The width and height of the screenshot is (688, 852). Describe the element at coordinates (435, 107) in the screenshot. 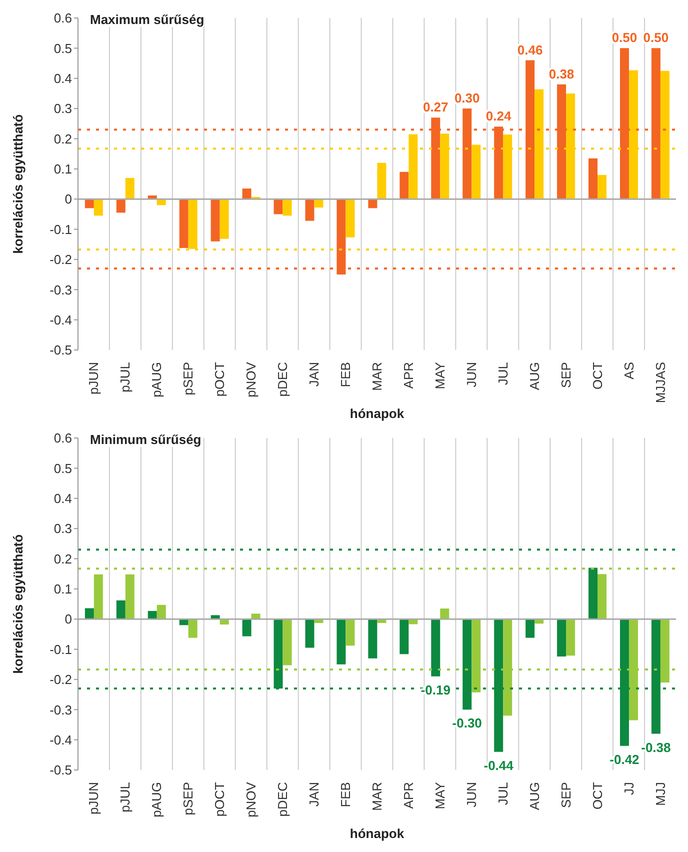

I see `data-label: 0.27` at that location.